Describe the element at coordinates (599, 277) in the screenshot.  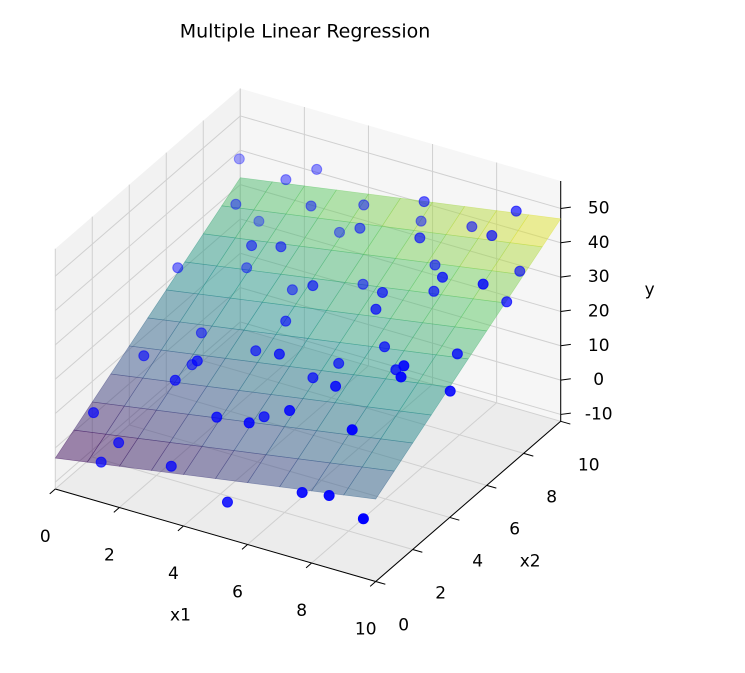
I see `z-tick-label: 30` at that location.